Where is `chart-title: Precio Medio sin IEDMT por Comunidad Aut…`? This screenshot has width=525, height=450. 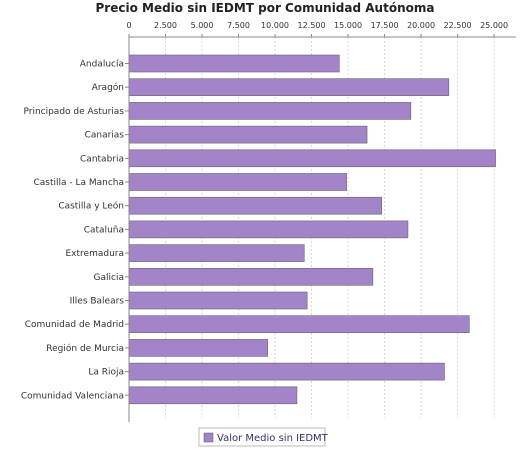 chart-title: Precio Medio sin IEDMT por Comunidad Aut… is located at coordinates (265, 8).